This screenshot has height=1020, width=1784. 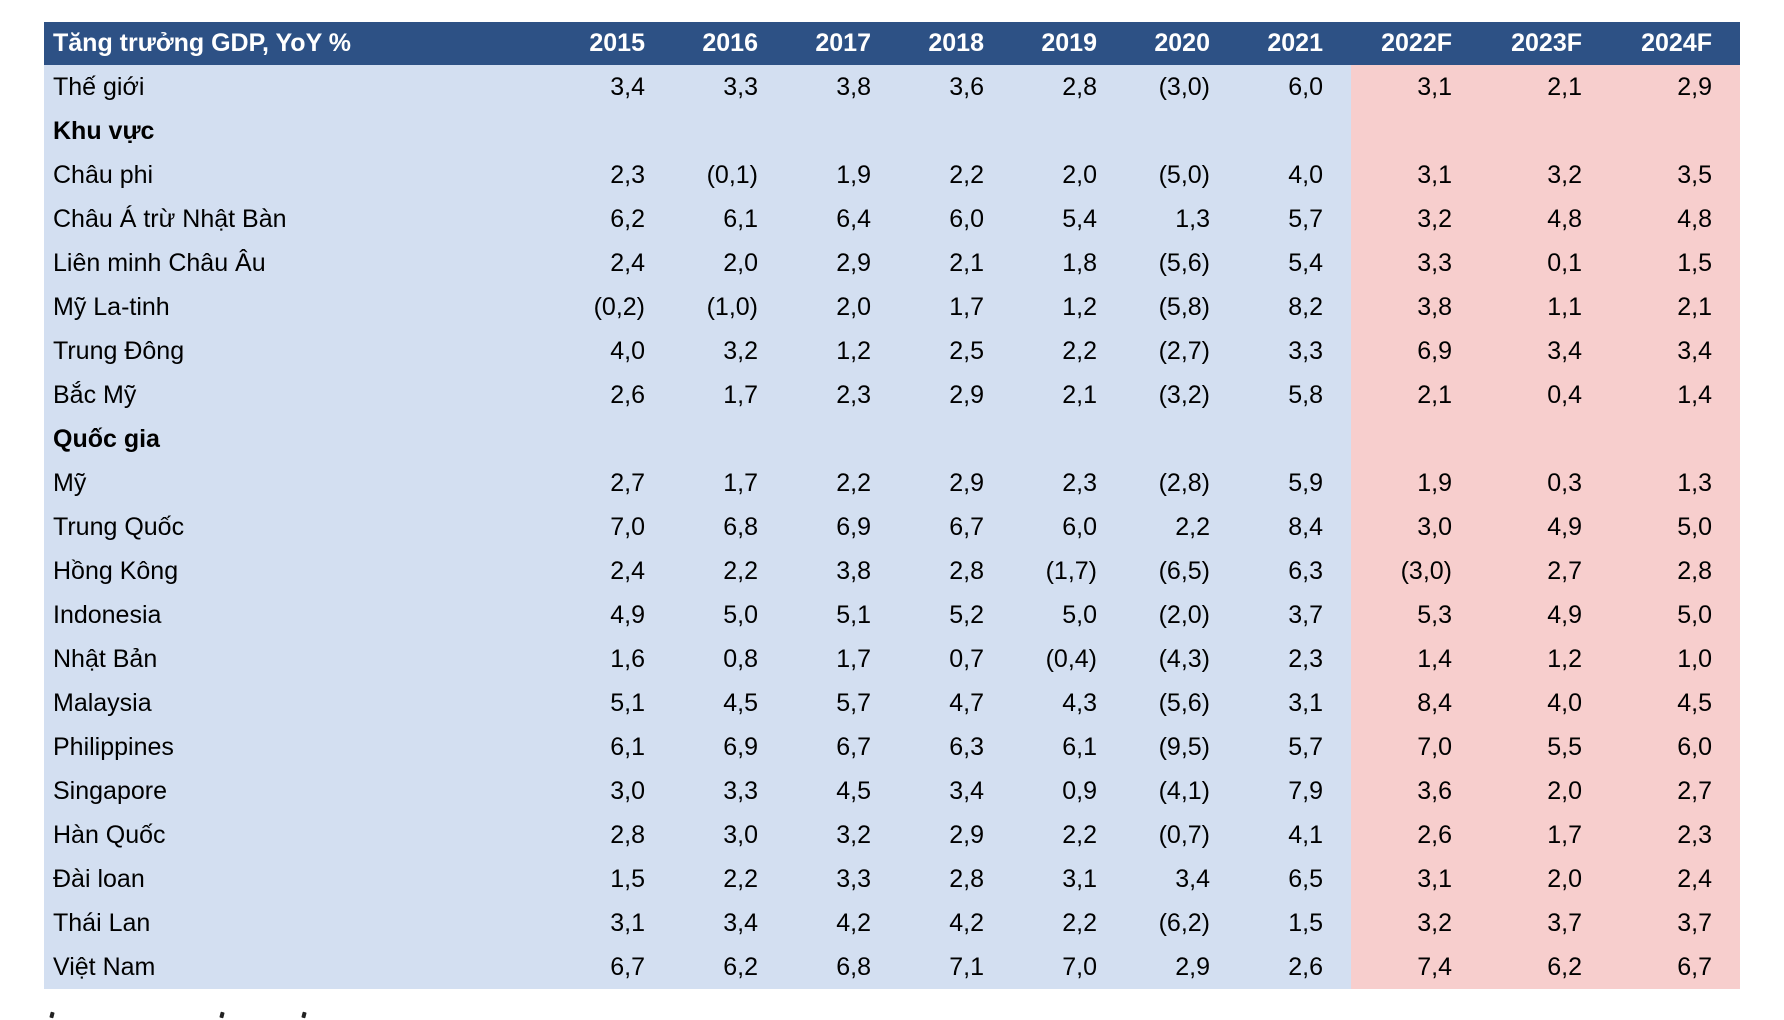 What do you see at coordinates (955, 219) in the screenshot?
I see `value-cell: 6,0` at bounding box center [955, 219].